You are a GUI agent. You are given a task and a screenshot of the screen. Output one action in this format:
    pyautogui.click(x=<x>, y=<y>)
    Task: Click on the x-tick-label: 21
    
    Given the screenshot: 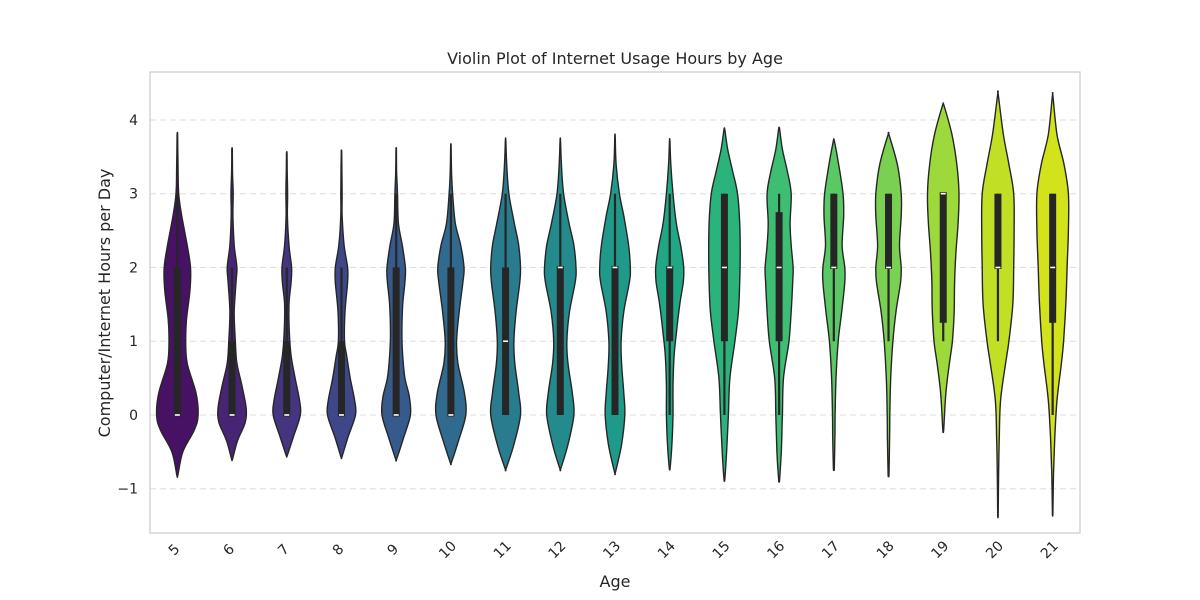 What is the action you would take?
    pyautogui.click(x=1050, y=550)
    